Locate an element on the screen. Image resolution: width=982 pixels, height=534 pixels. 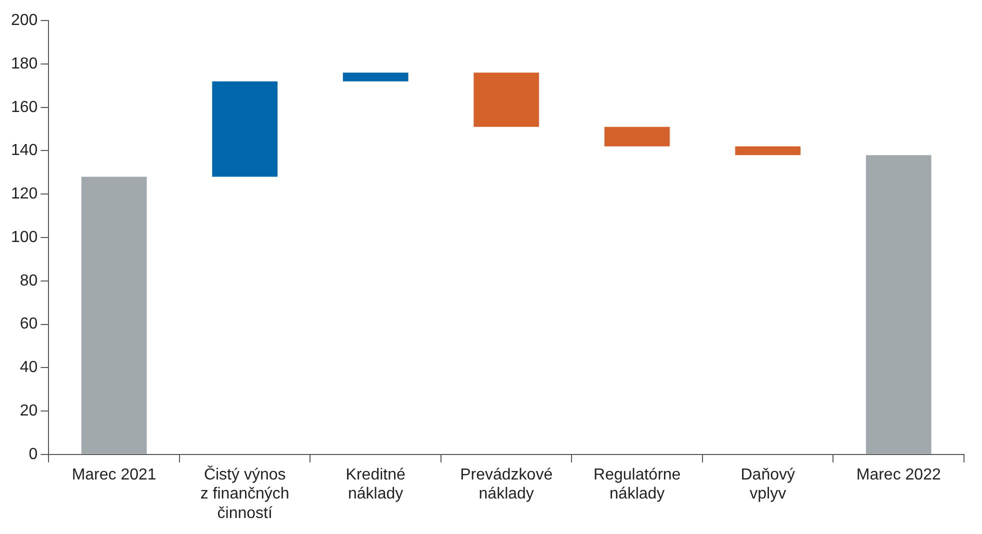
y-tick-label: 80 is located at coordinates (29, 281).